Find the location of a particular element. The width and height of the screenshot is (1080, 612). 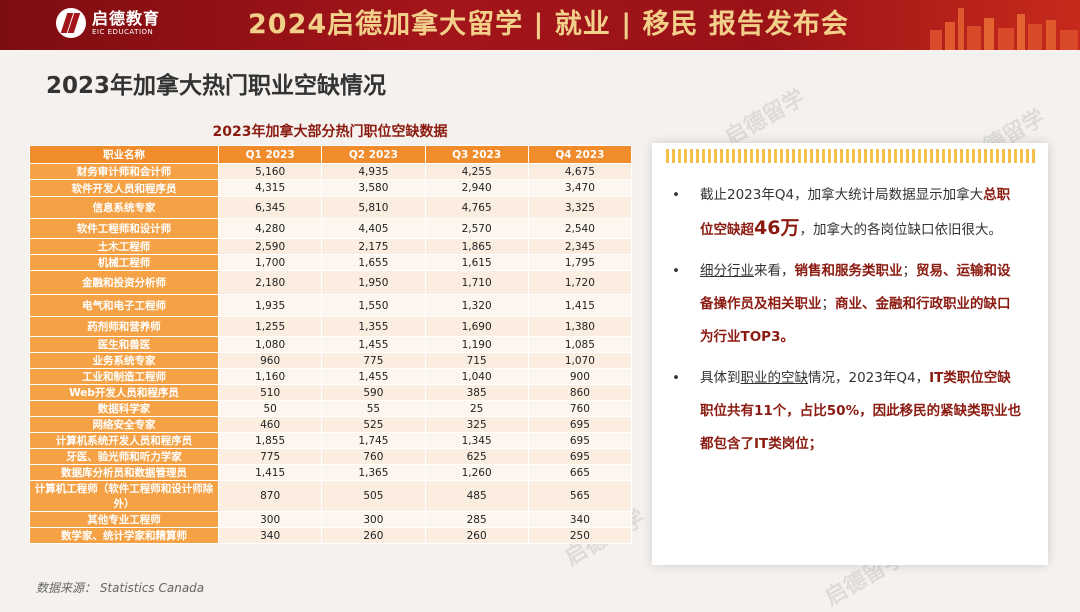

vacancy-value: 50 is located at coordinates (270, 408).